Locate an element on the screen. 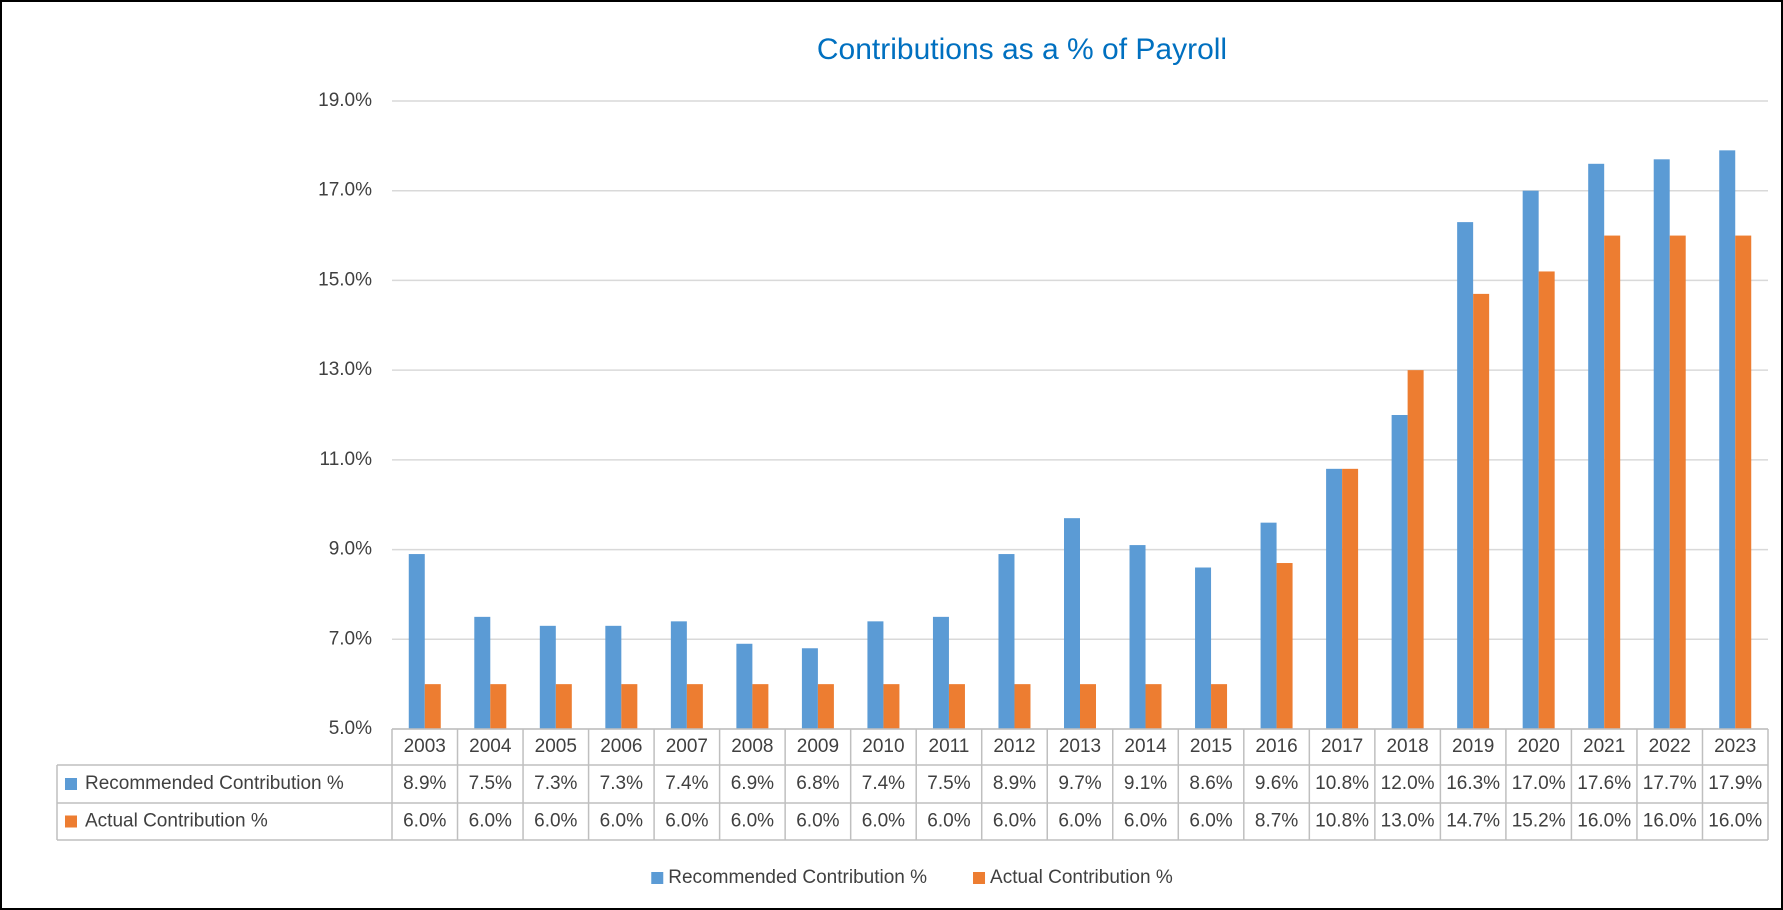 The height and width of the screenshot is (910, 1783). x-tick-label: 2022 is located at coordinates (1670, 746).